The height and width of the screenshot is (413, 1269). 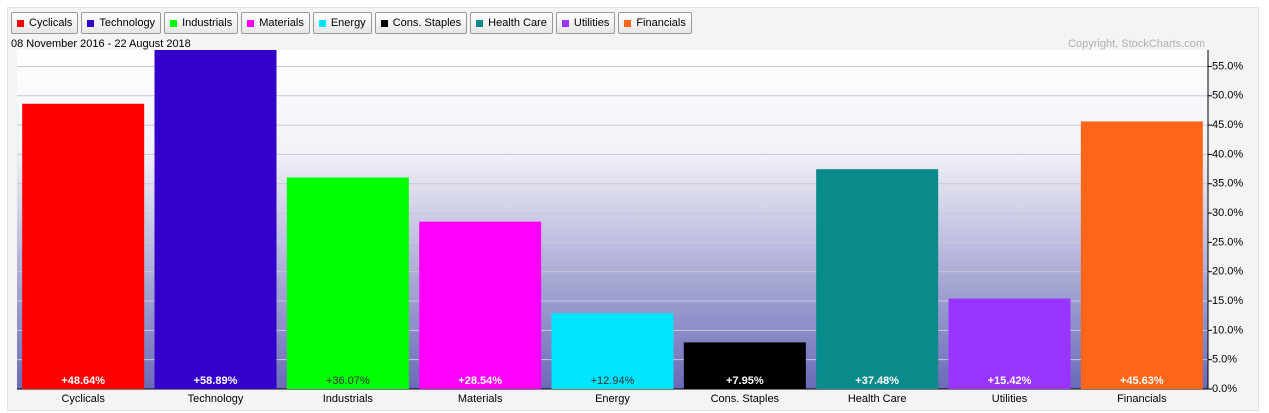 What do you see at coordinates (1227, 301) in the screenshot?
I see `y-tick-label: 15.0%` at bounding box center [1227, 301].